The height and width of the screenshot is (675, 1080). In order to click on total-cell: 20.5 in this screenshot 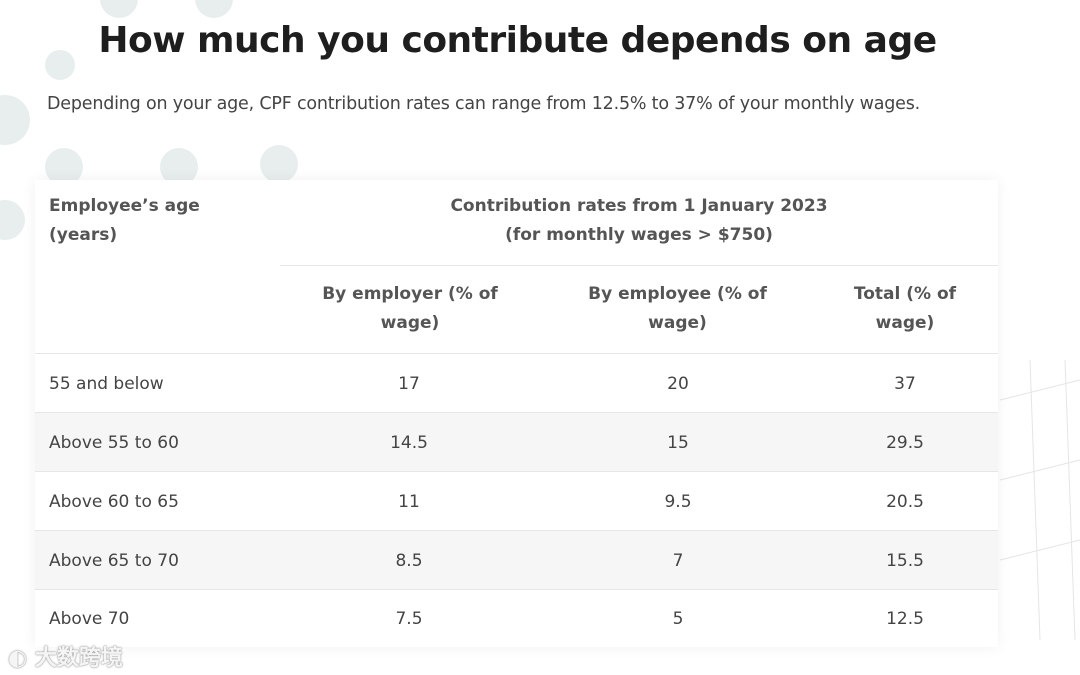, I will do `click(905, 501)`.